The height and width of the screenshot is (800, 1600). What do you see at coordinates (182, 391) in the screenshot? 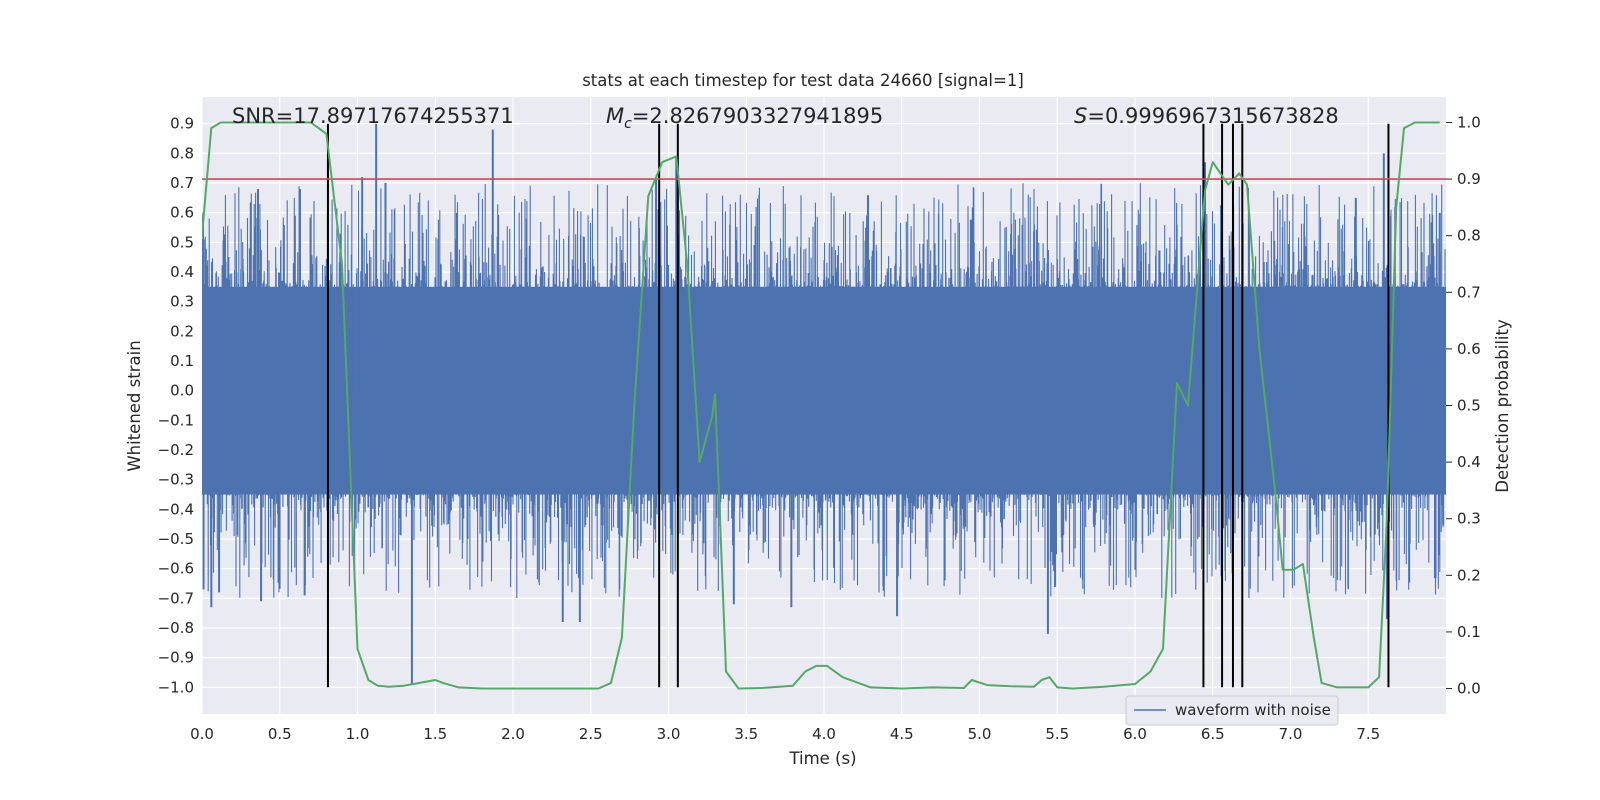
I see `y-tick-label: 0.0` at bounding box center [182, 391].